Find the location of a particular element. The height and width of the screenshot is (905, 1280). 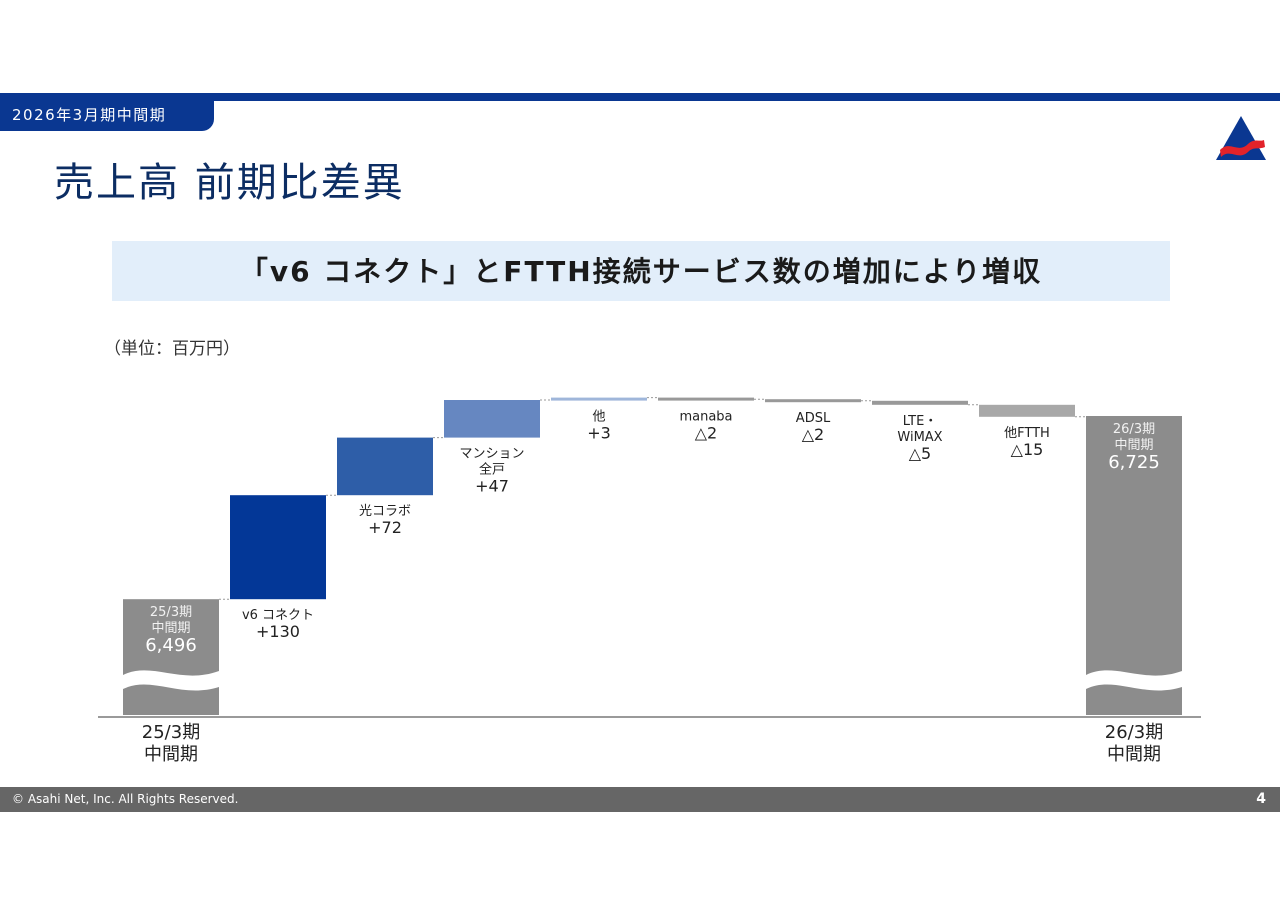

bar-label-6-0: ADSL is located at coordinates (813, 418).